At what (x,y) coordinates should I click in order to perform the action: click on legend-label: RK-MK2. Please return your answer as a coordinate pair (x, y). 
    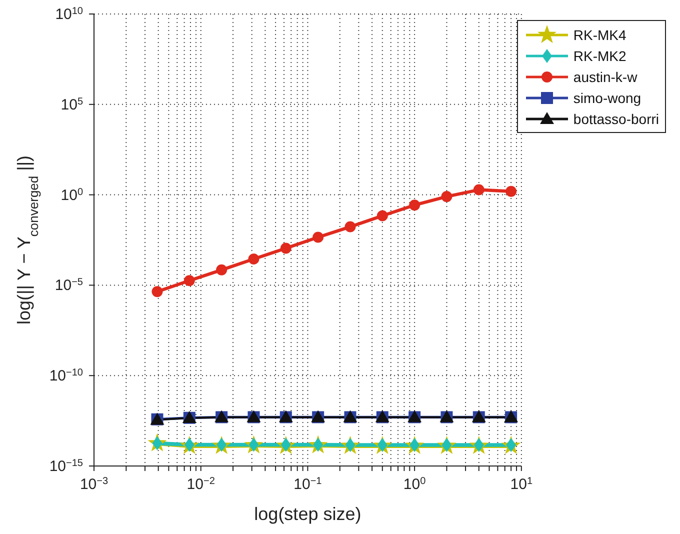
    Looking at the image, I should click on (599, 56).